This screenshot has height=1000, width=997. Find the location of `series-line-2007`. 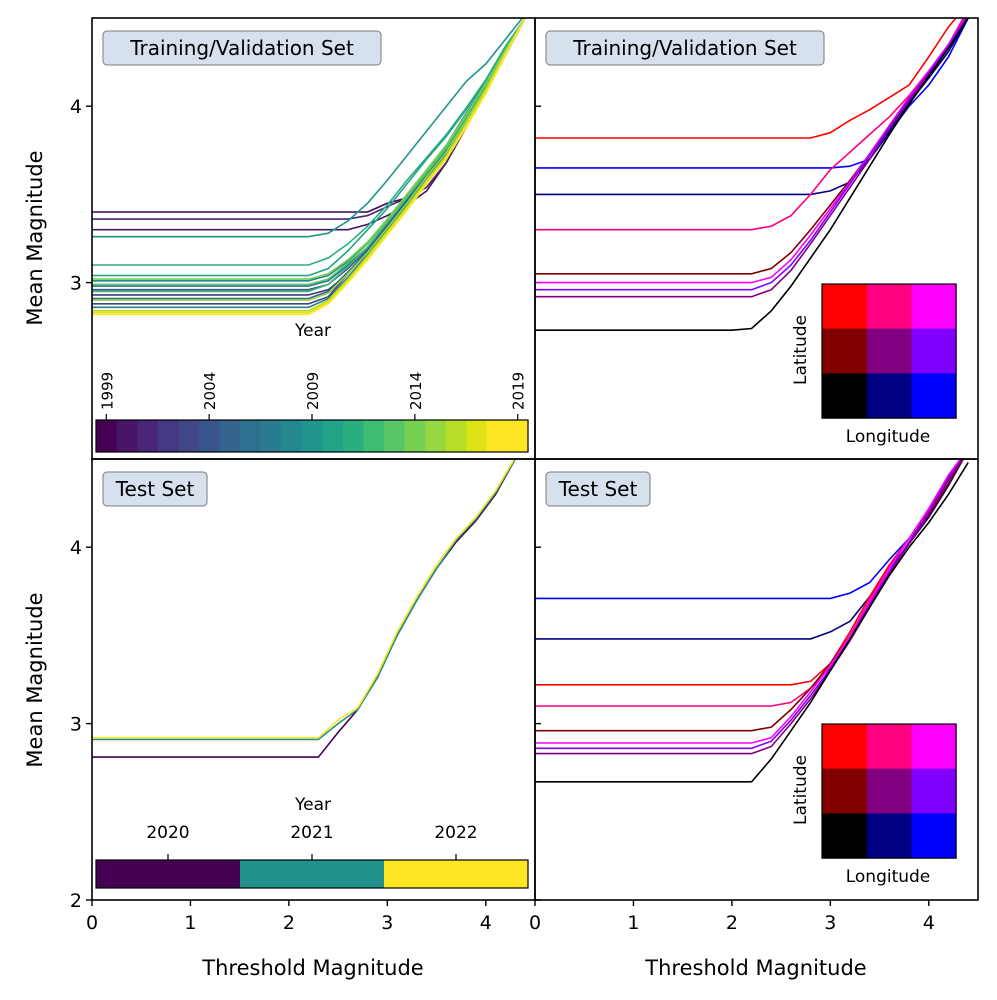

series-line-2007 is located at coordinates (309, 163).